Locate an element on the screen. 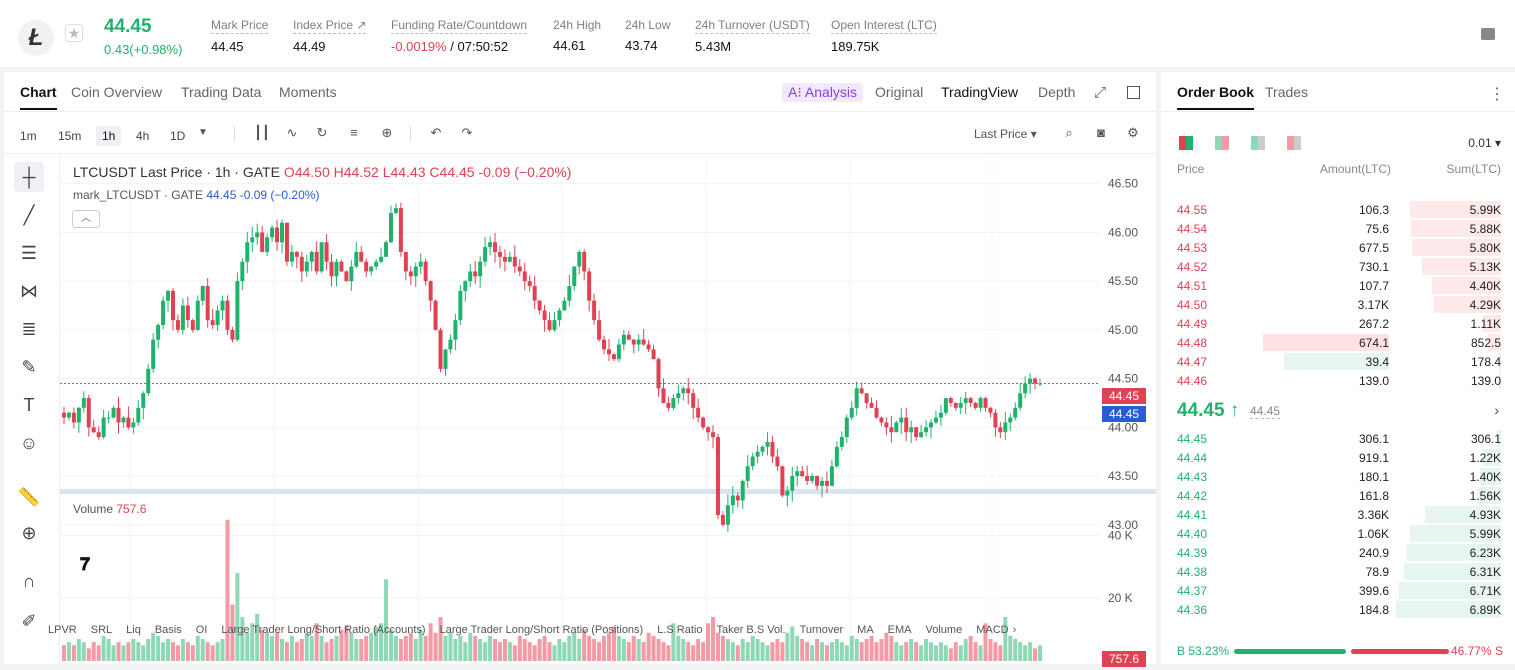 The image size is (1515, 670). timeframe-1h: 1h is located at coordinates (109, 136).